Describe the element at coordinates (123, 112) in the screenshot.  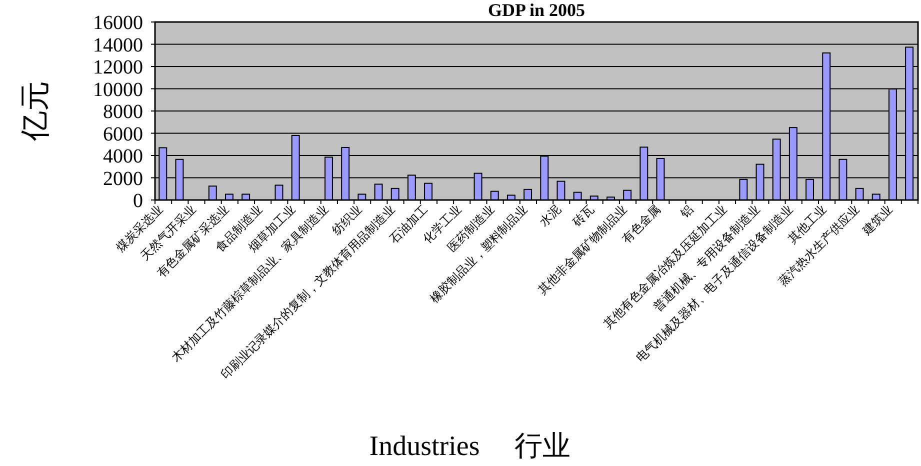
I see `y-tick-label: 8000` at that location.